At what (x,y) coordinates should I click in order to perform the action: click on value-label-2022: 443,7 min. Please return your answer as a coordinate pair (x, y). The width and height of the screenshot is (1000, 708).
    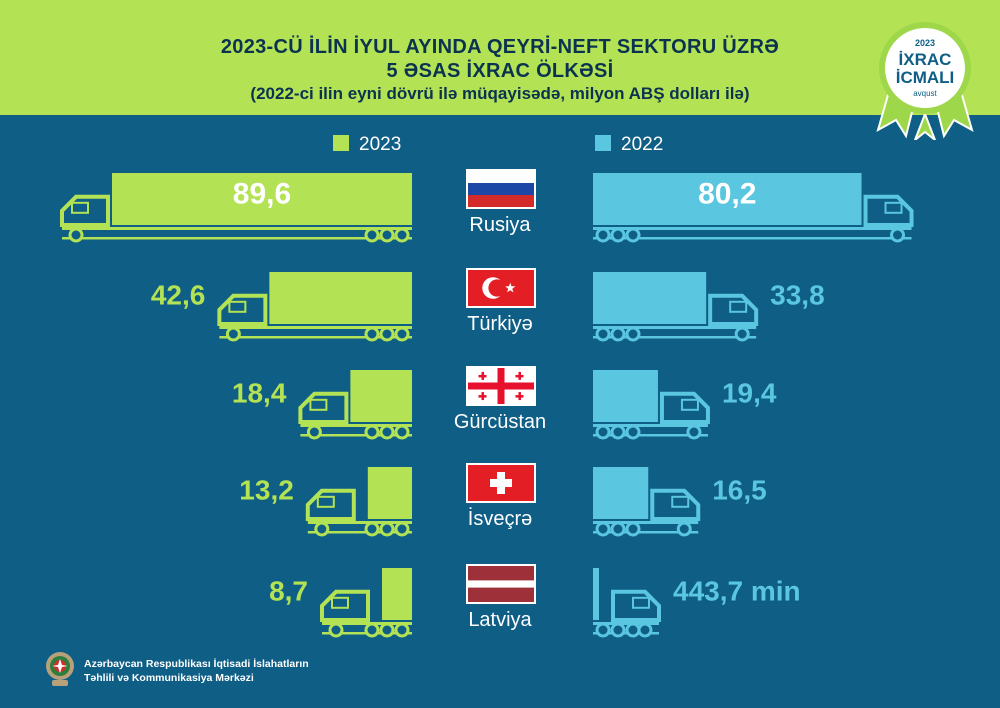
    Looking at the image, I should click on (737, 591).